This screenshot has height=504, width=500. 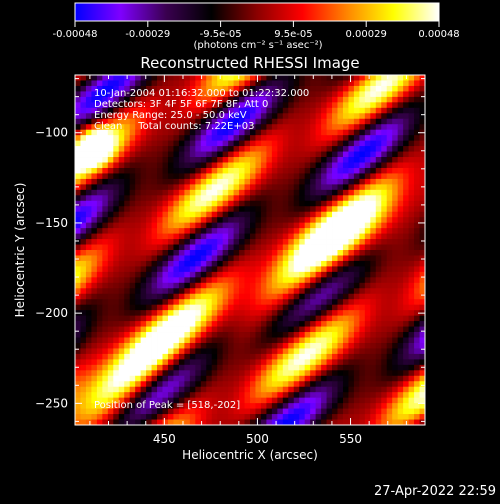 What do you see at coordinates (350, 439) in the screenshot?
I see `x-tick-label: 550` at bounding box center [350, 439].